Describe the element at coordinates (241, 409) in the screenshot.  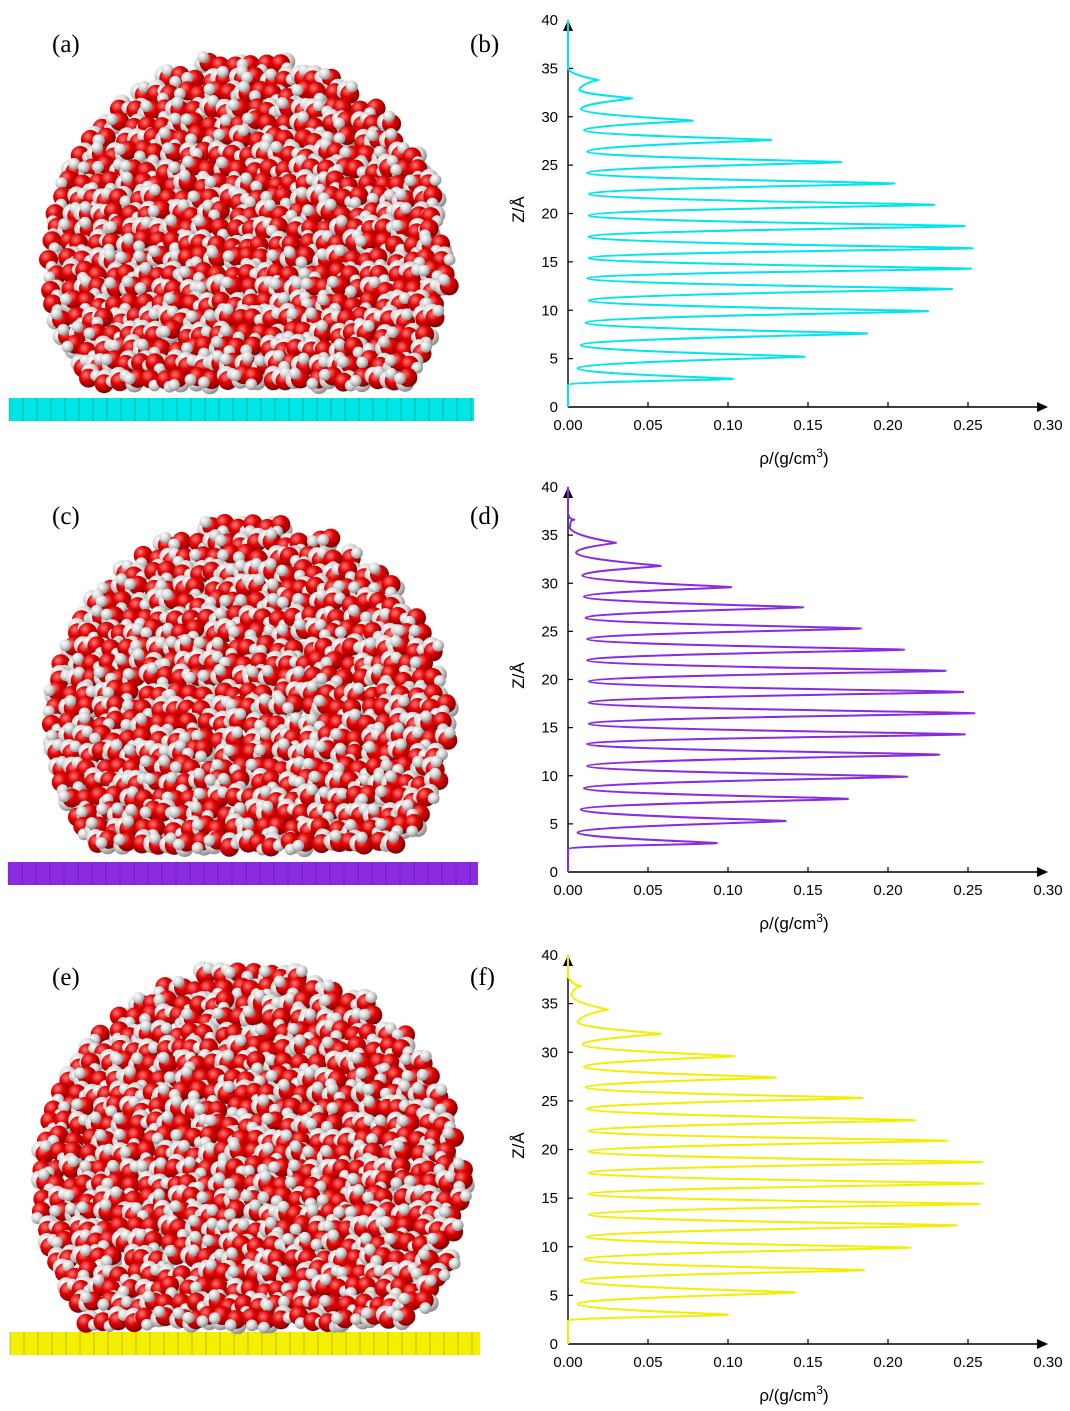
I see `substrate-slab` at that location.